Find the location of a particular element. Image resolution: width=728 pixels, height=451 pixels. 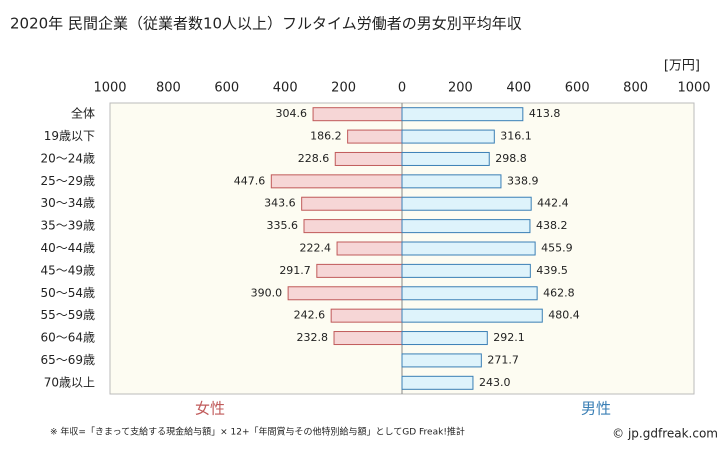

y-tick-label: 70歳以上 is located at coordinates (69, 382).